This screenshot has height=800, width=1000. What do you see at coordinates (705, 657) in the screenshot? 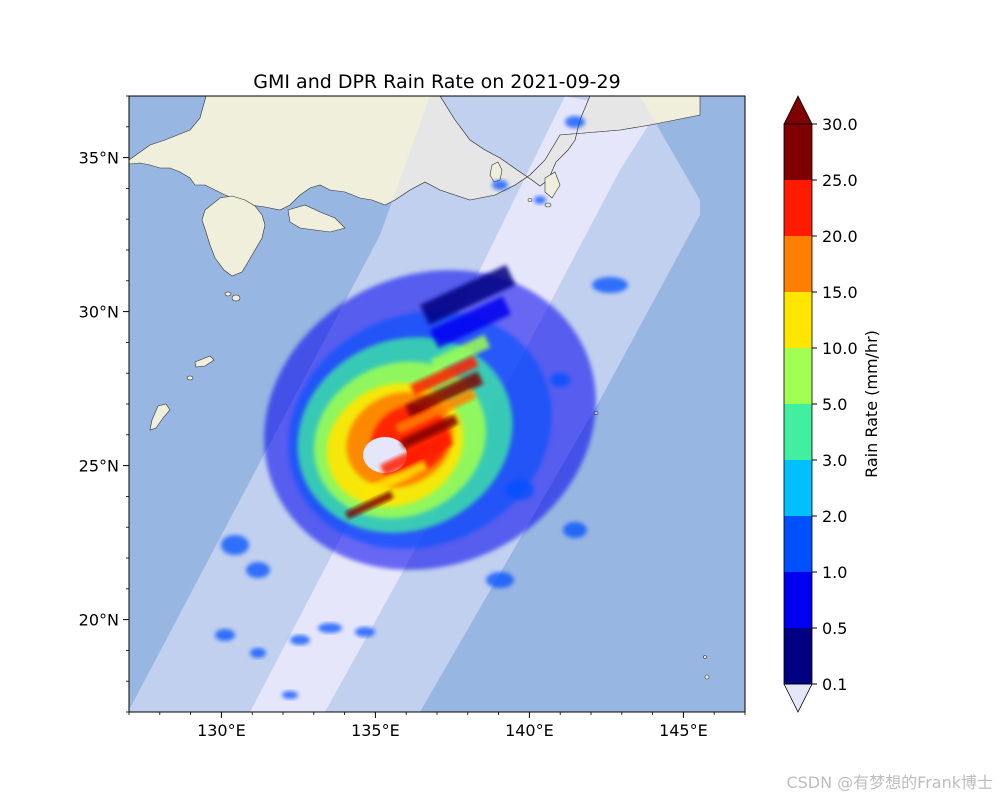
I see `okinotori-island` at bounding box center [705, 657].